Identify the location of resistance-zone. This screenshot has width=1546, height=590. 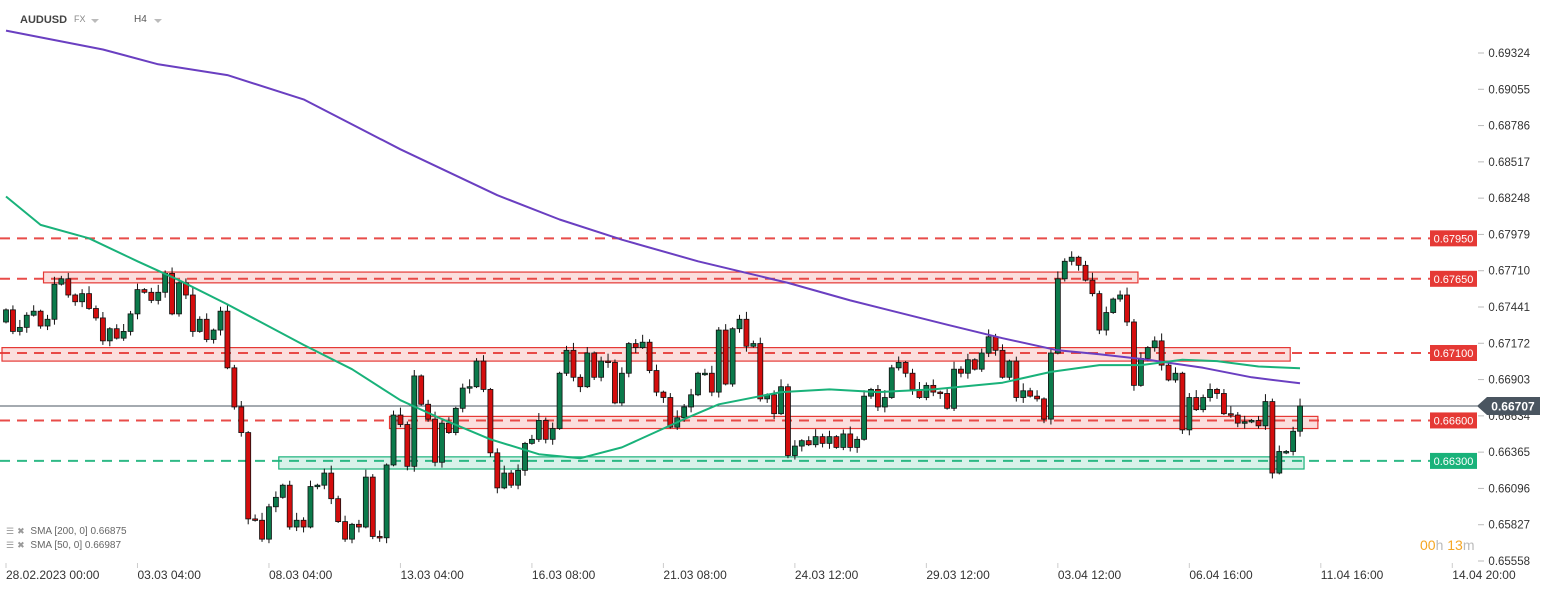
(590, 277).